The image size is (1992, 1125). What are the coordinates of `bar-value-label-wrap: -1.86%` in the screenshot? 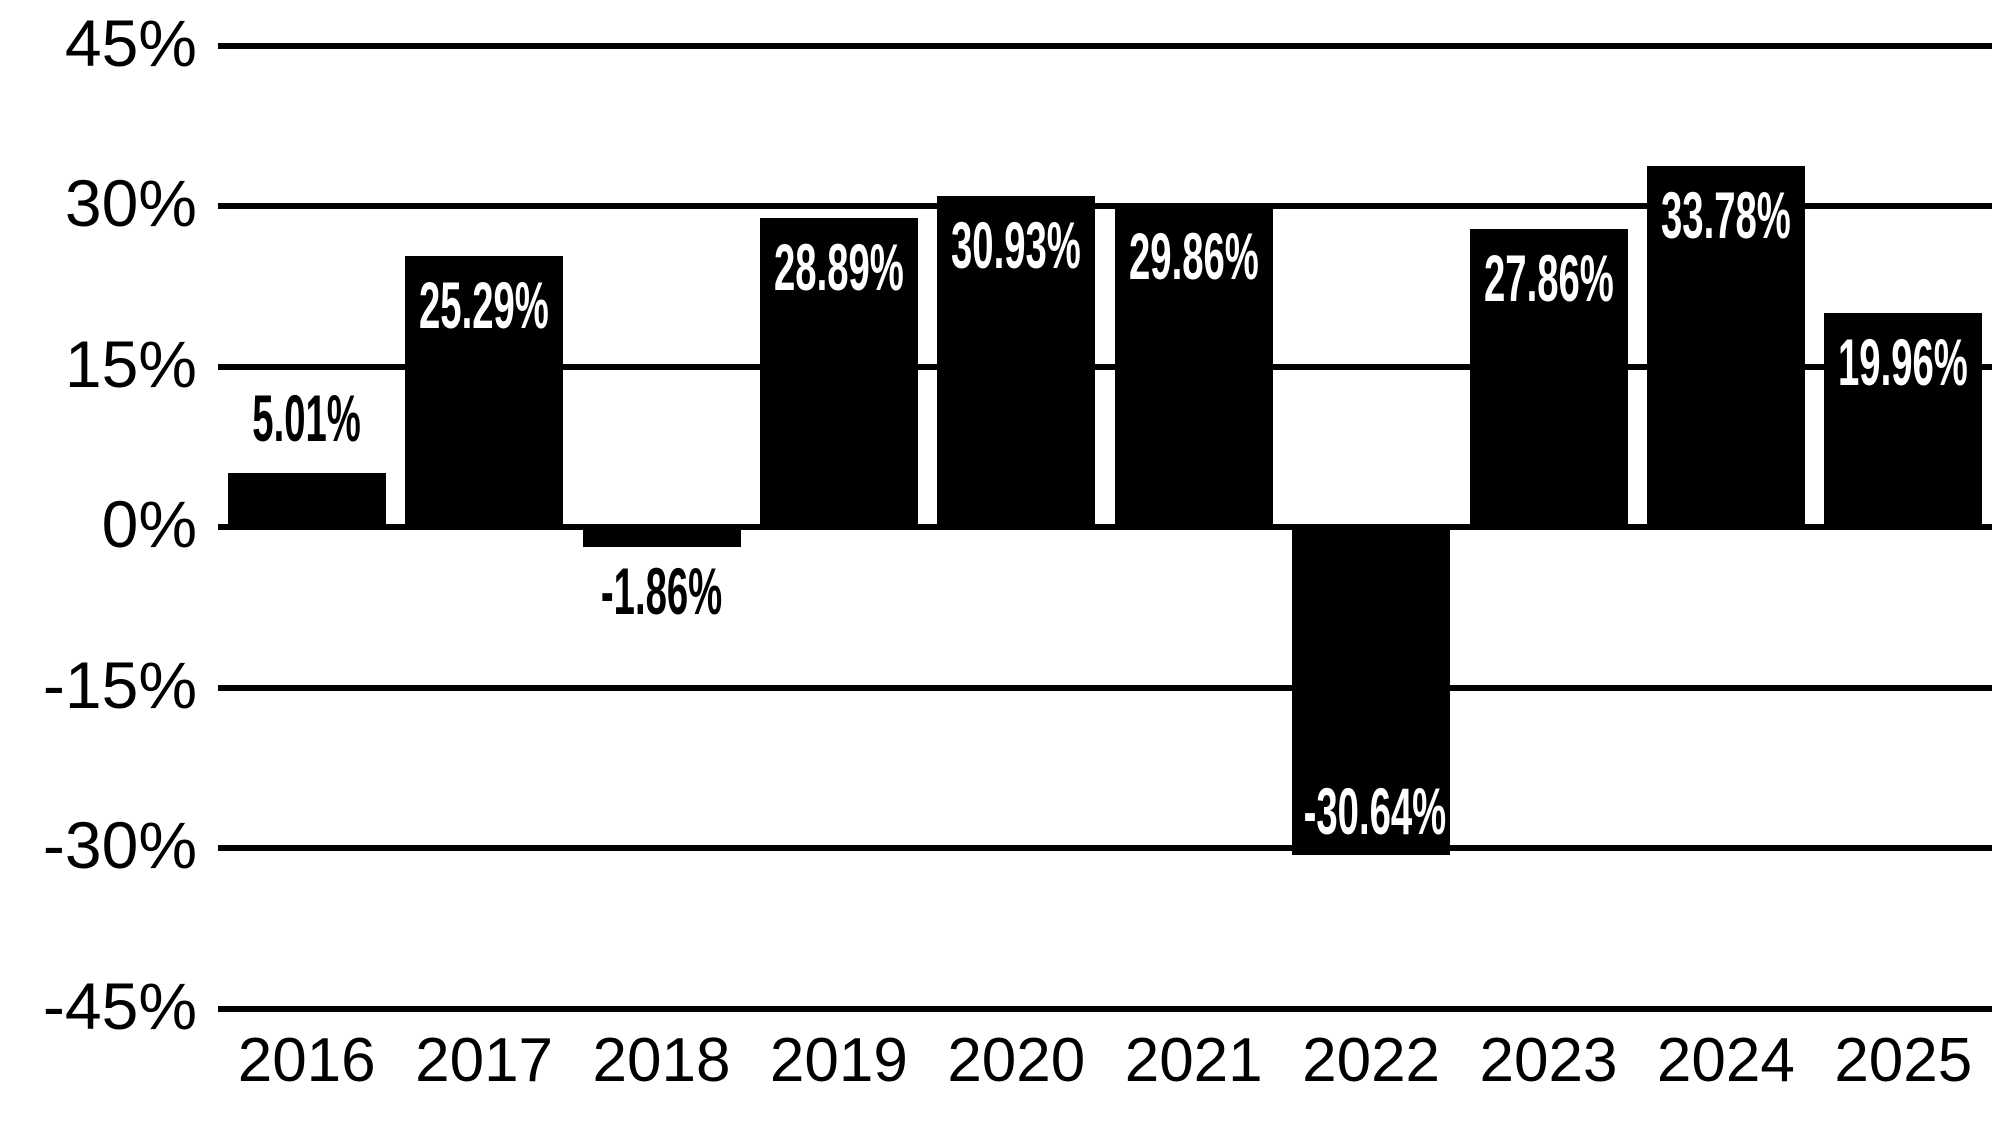 It's located at (662, 591).